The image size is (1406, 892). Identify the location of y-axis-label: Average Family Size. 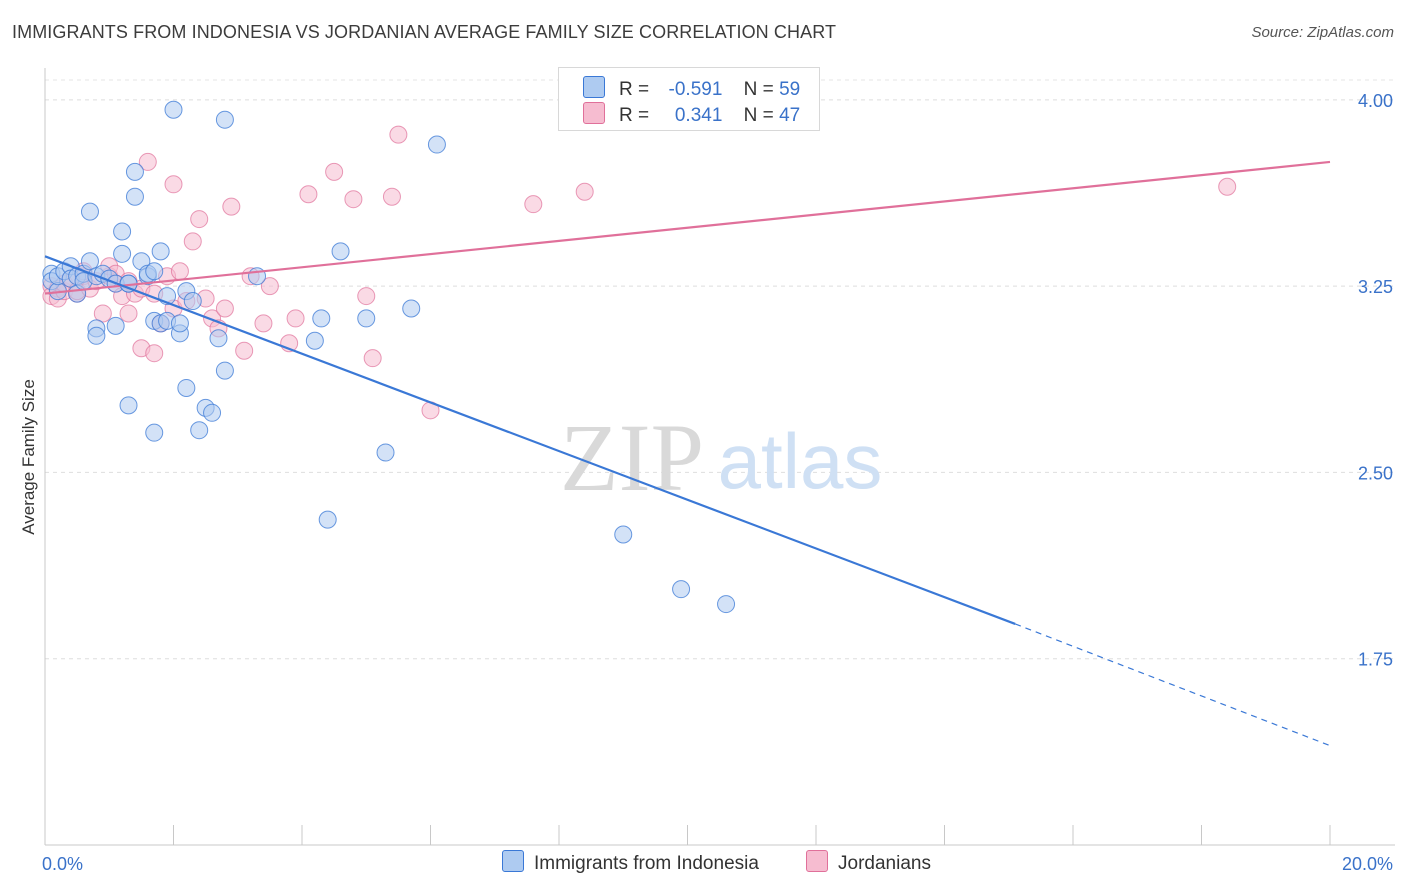
(28, 457).